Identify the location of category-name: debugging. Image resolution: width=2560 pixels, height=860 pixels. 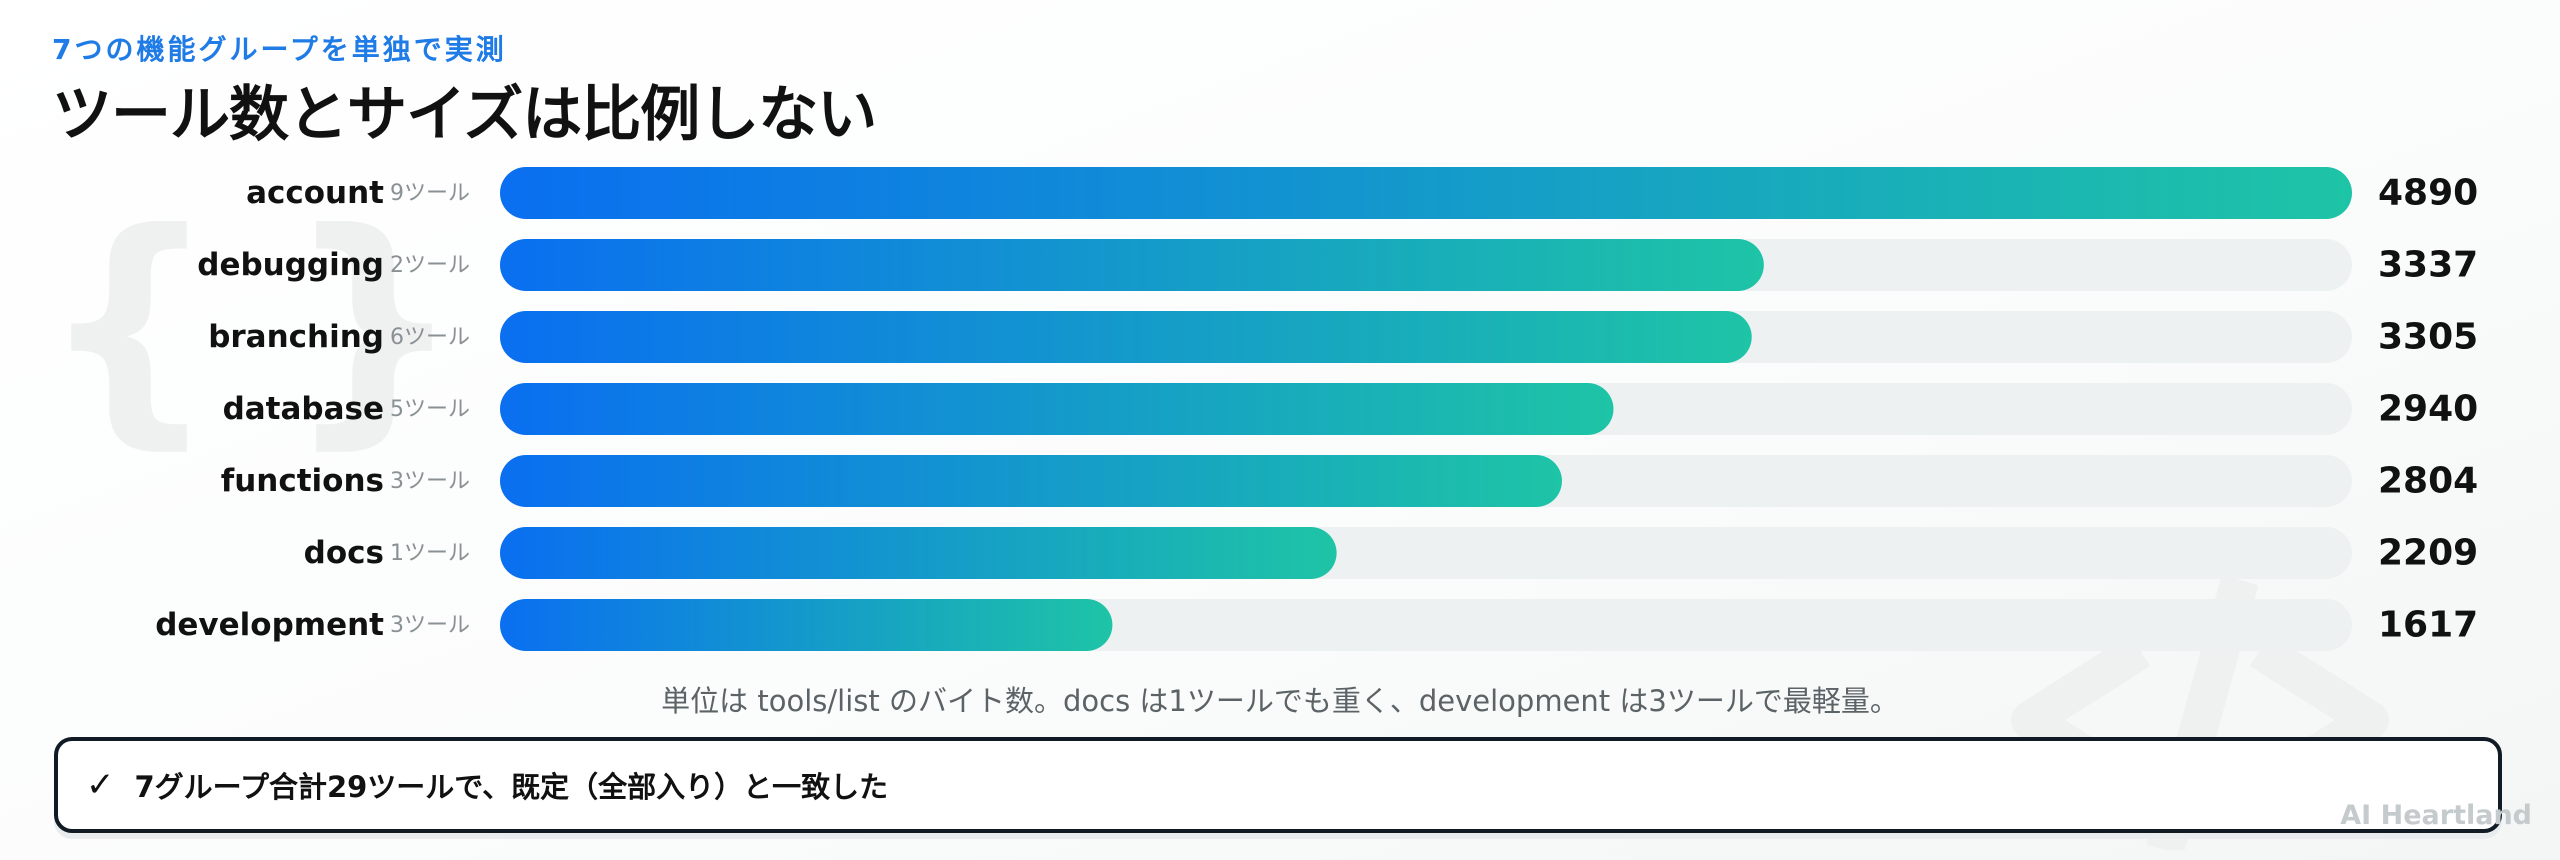
(290, 265).